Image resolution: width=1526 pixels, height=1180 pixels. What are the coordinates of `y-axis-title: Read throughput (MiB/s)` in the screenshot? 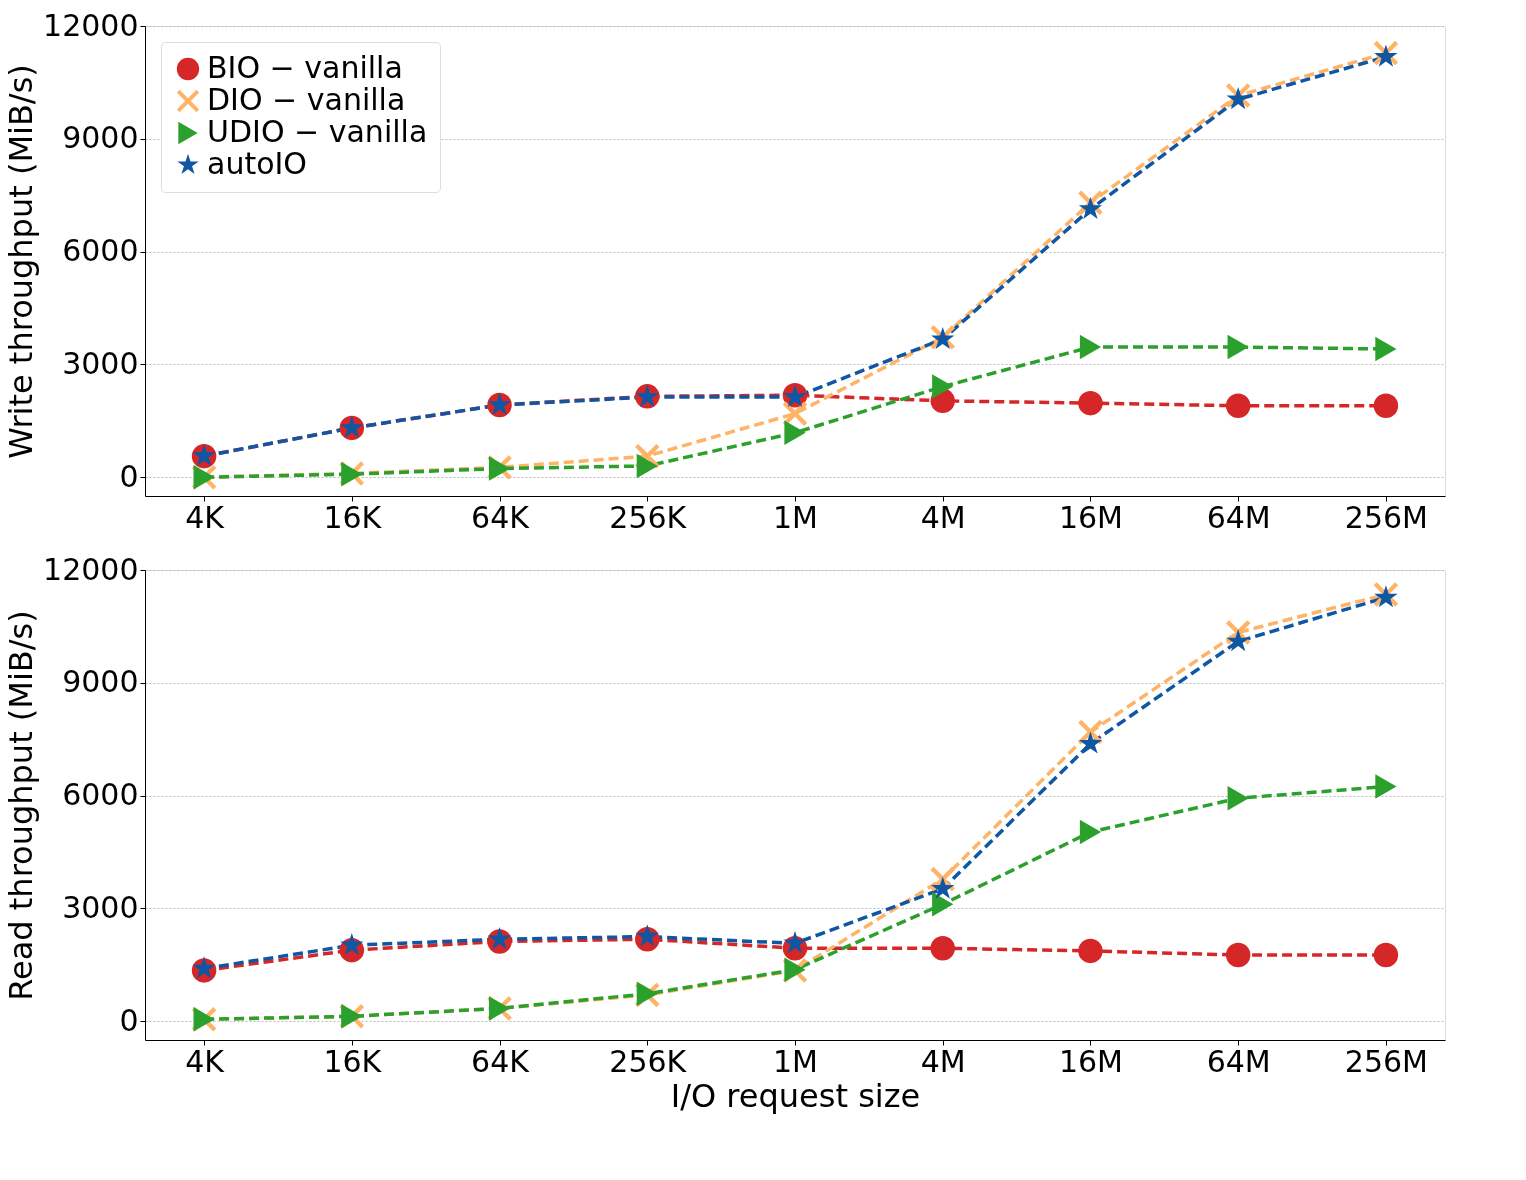 It's located at (21, 805).